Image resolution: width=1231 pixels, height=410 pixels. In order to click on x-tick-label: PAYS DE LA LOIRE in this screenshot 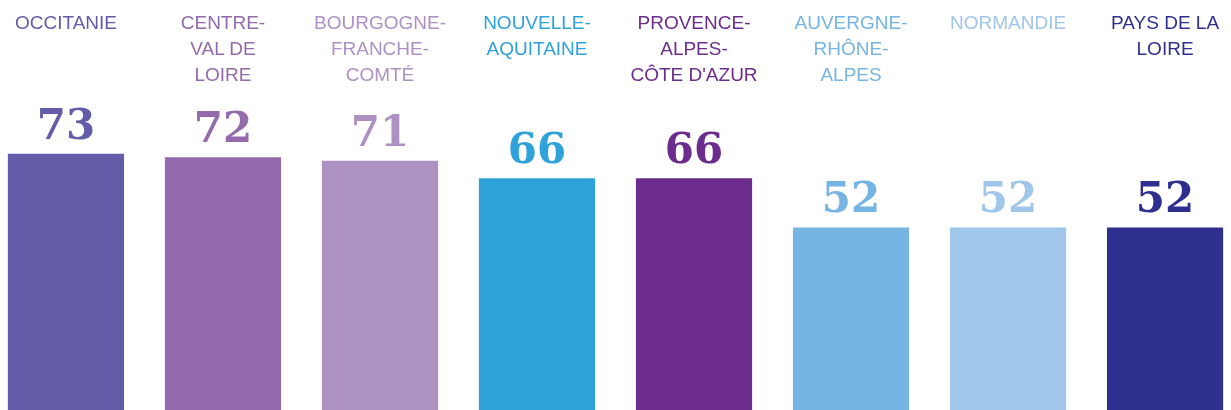, I will do `click(1165, 35)`.